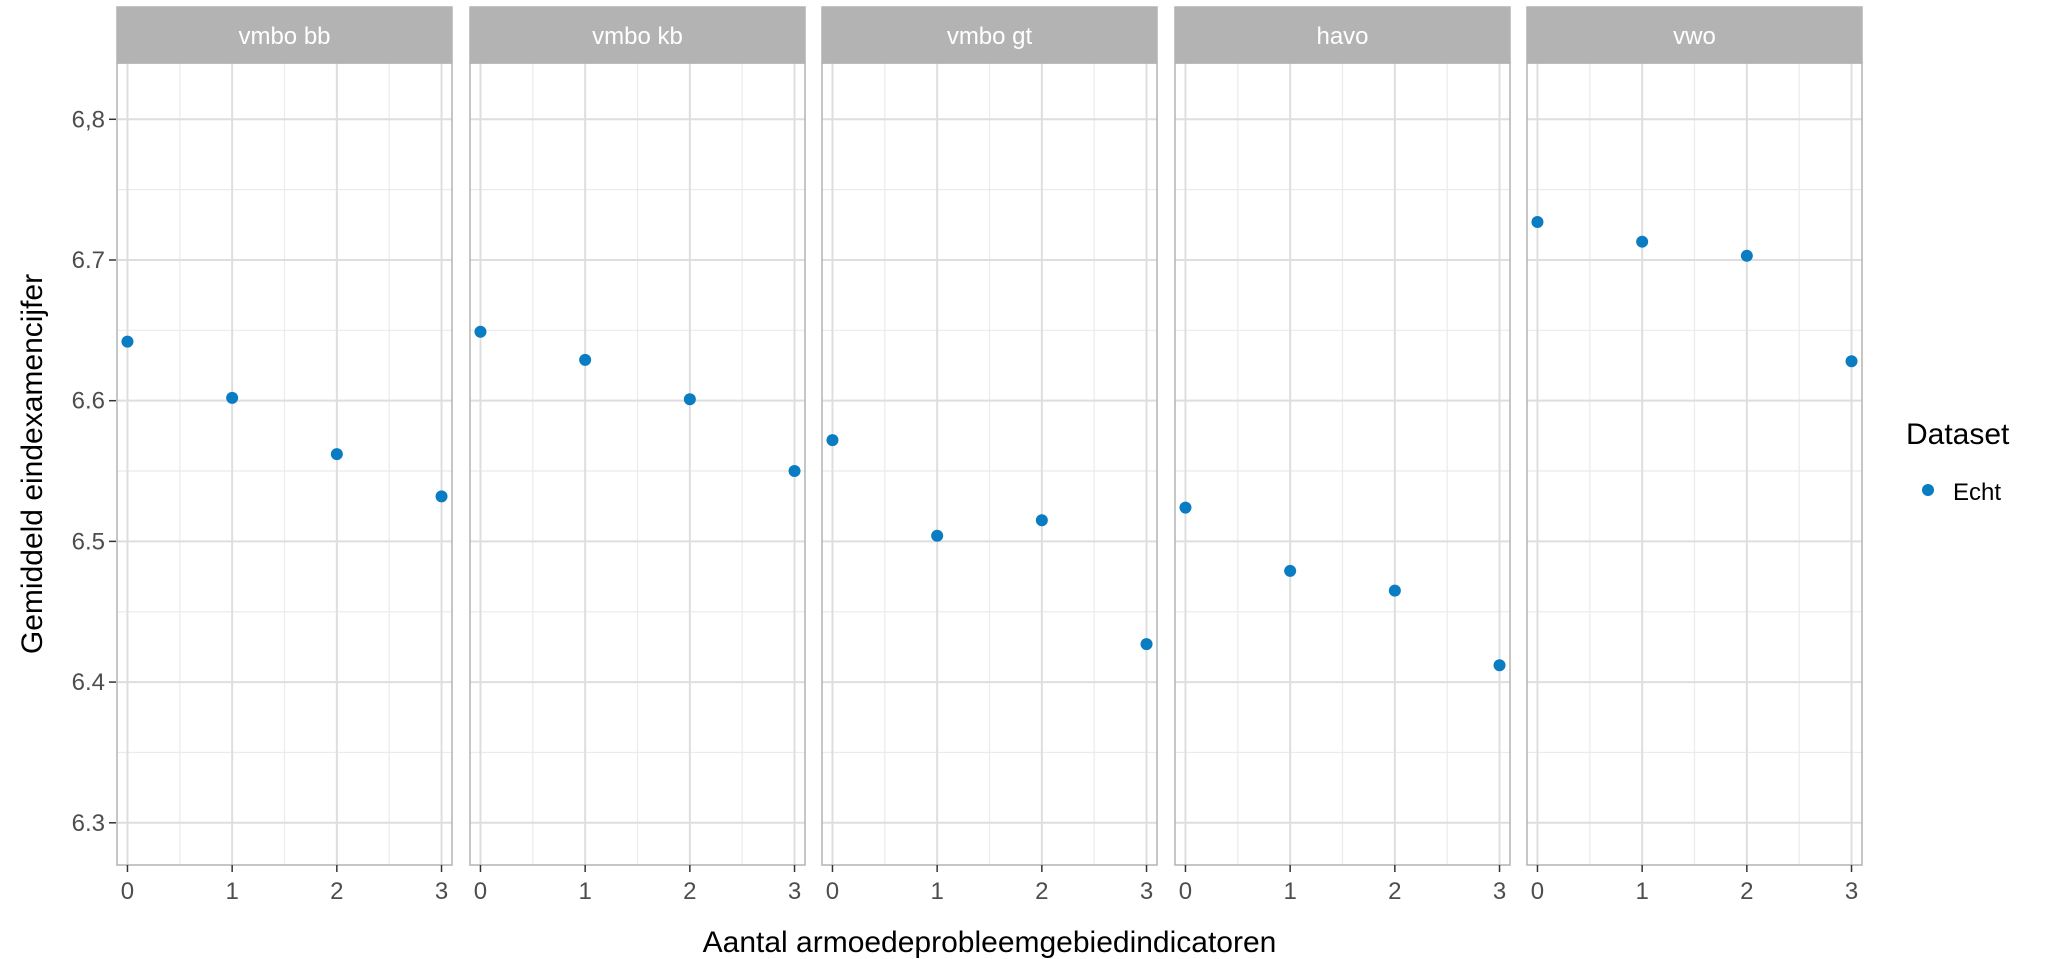 The width and height of the screenshot is (2058, 959). Describe the element at coordinates (1977, 492) in the screenshot. I see `legend-entry-label: Echt` at that location.